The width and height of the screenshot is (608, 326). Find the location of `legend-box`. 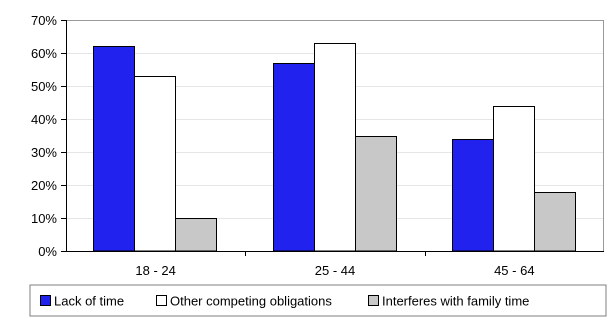

legend-box is located at coordinates (318, 300).